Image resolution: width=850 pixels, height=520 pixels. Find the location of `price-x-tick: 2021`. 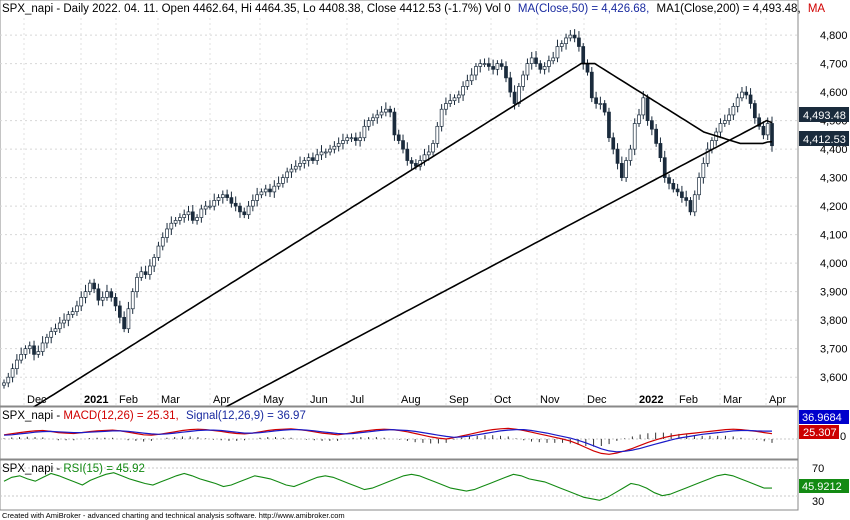

price-x-tick: 2021 is located at coordinates (96, 400).